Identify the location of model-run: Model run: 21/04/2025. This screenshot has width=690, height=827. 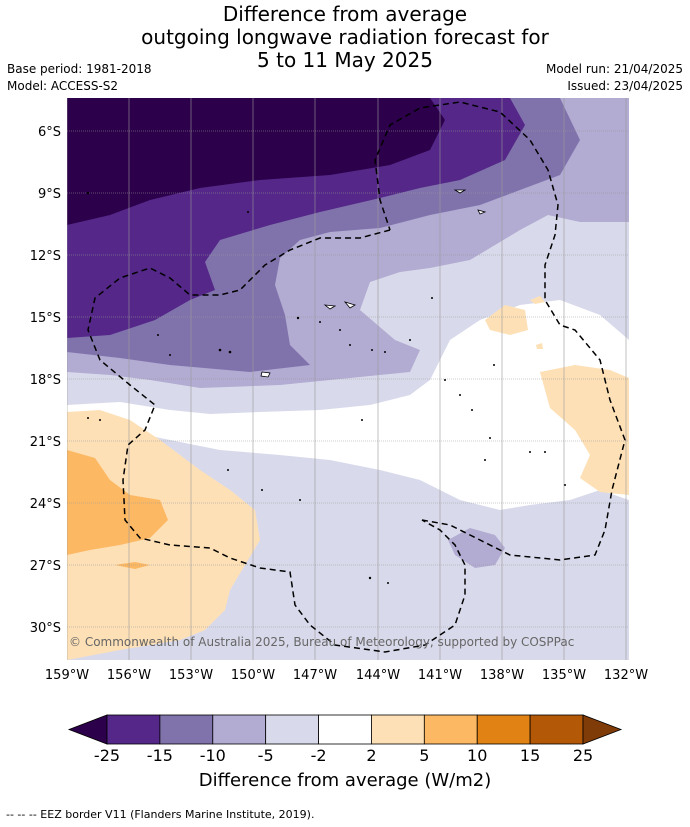
(614, 69).